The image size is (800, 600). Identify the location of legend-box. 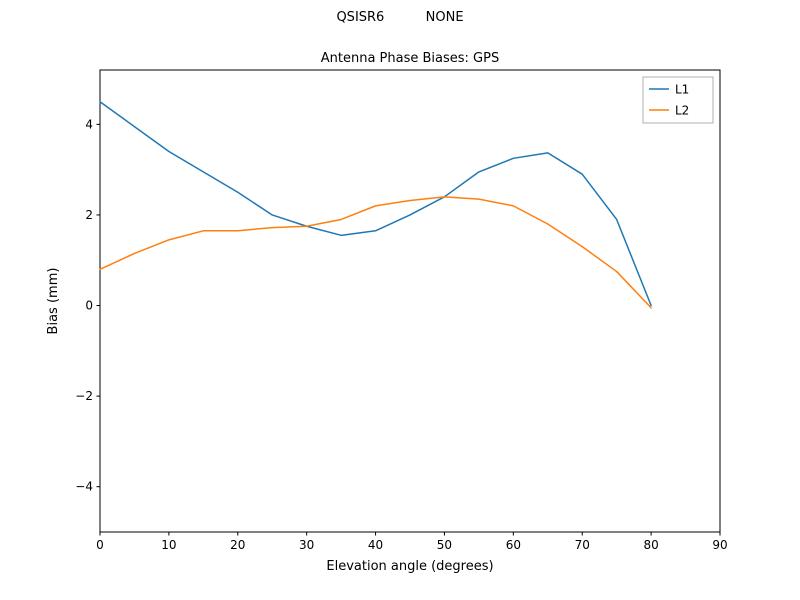
(678, 100).